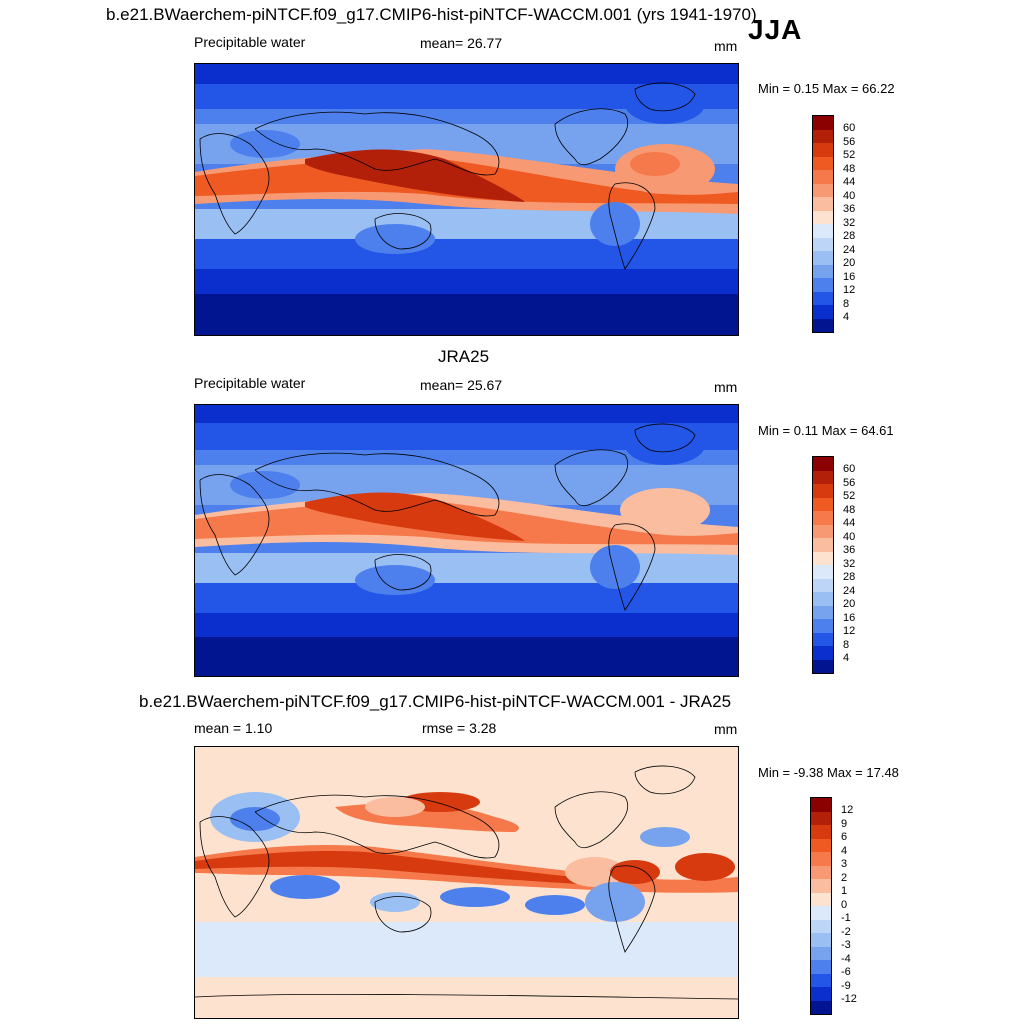 Image resolution: width=1024 pixels, height=1024 pixels. What do you see at coordinates (846, 932) in the screenshot?
I see `colorbar-tick-label: -2` at bounding box center [846, 932].